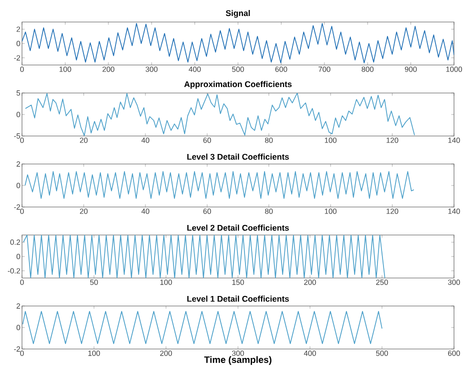  I want to click on chart-title: Signal, so click(238, 14).